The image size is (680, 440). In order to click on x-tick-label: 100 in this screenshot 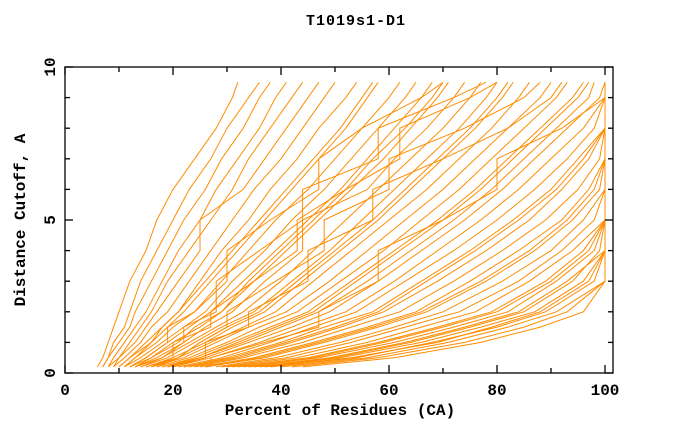, I will do `click(605, 391)`.